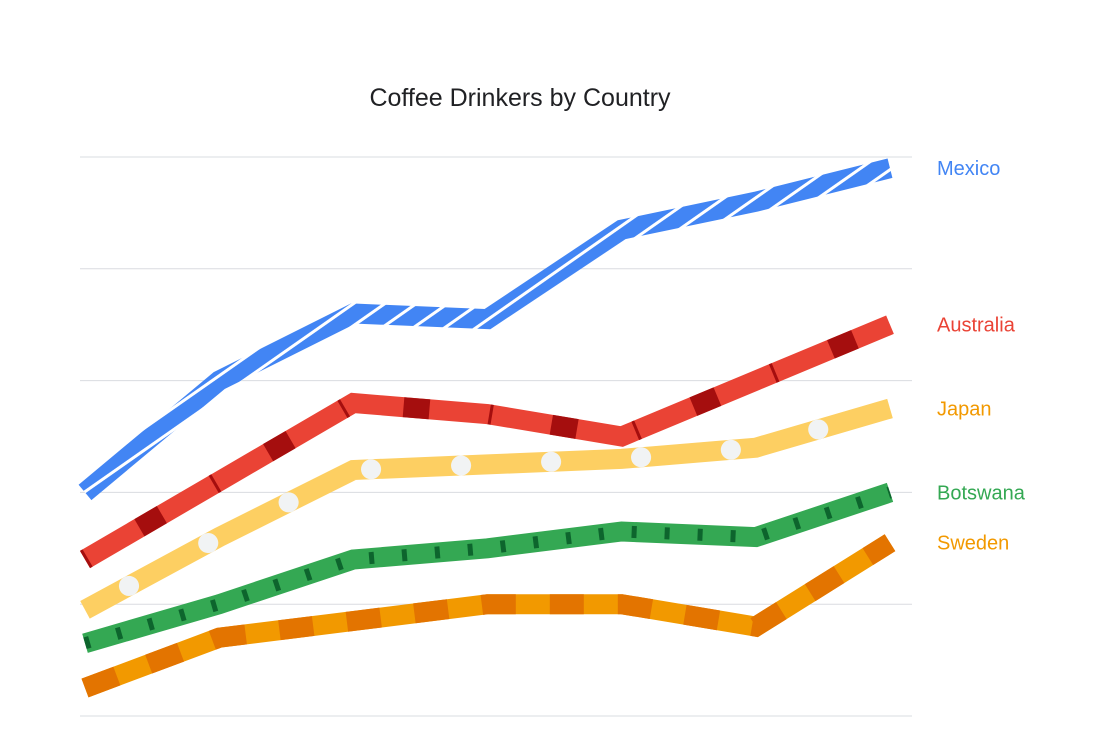 This screenshot has height=733, width=1095. What do you see at coordinates (976, 326) in the screenshot?
I see `legend-label-australia: Australia` at bounding box center [976, 326].